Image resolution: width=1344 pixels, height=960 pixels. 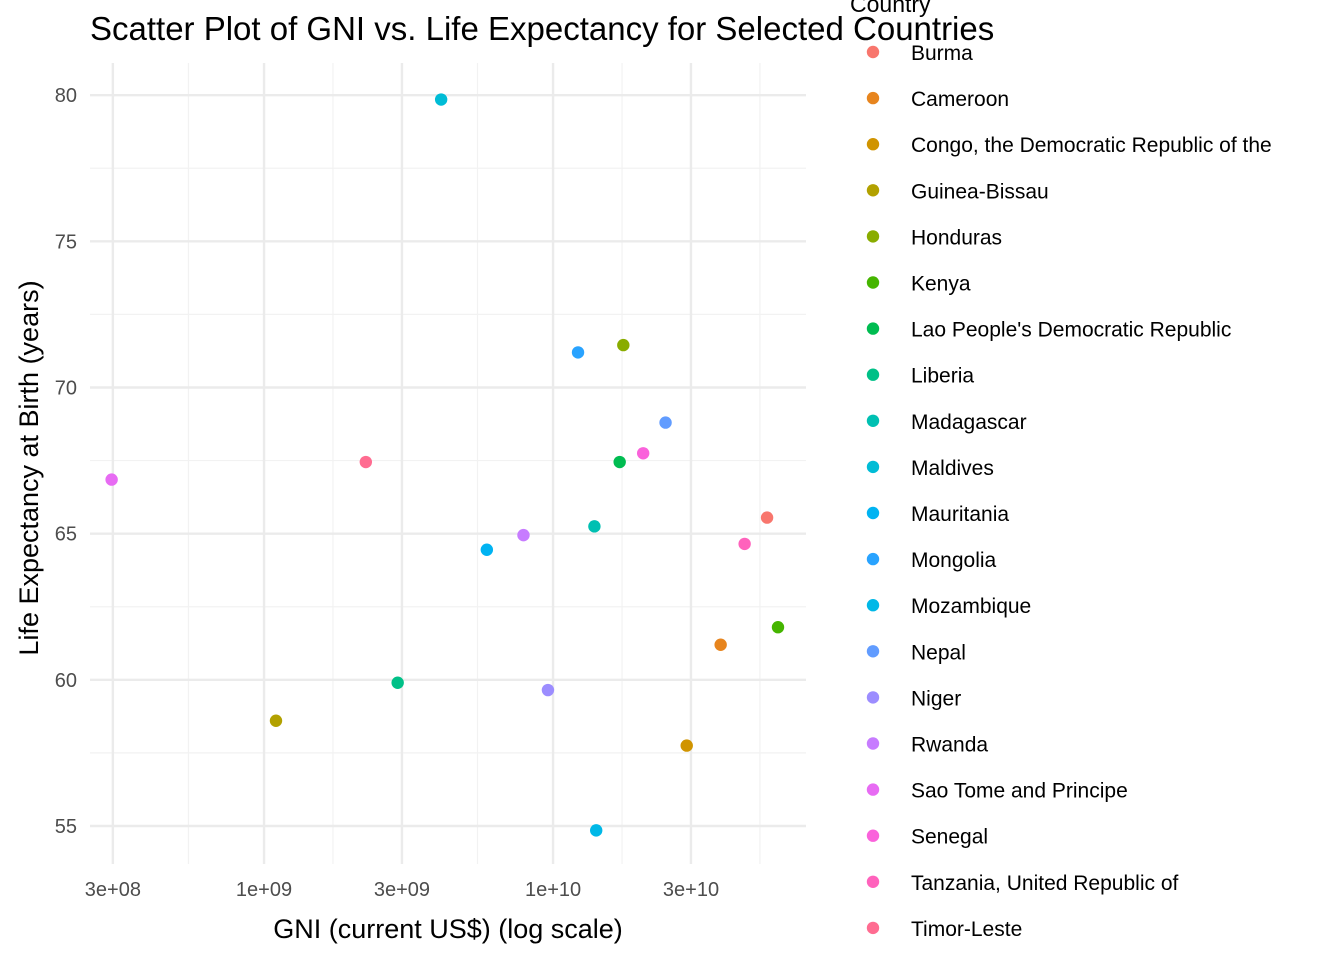 I want to click on y-tick-label: 80, so click(x=66, y=96).